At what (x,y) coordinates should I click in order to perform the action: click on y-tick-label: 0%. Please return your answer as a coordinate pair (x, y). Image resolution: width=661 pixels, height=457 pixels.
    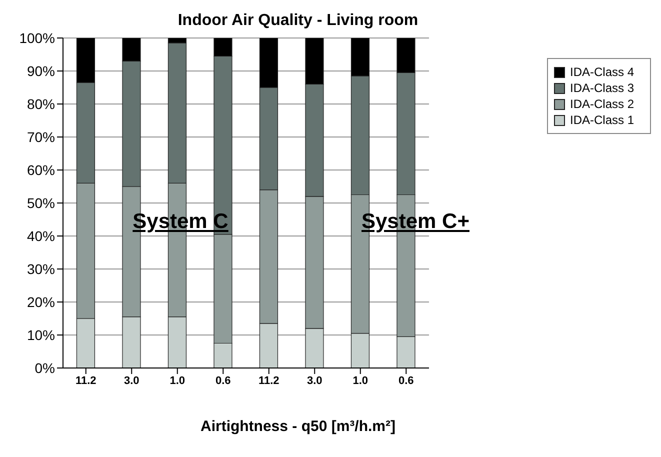
    Looking at the image, I should click on (44, 368).